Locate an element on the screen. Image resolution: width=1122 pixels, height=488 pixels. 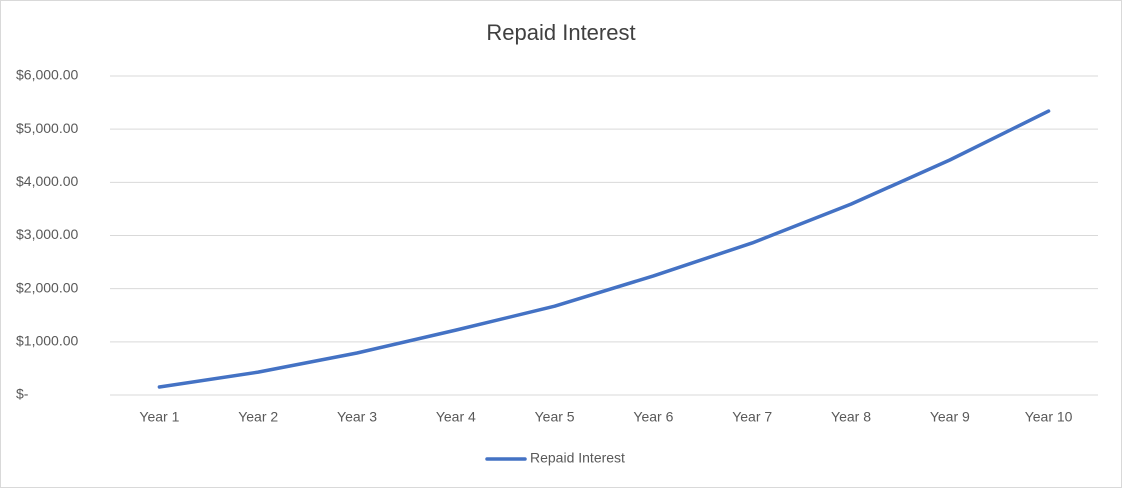
y-tick-label: $2,000.00 is located at coordinates (47, 287).